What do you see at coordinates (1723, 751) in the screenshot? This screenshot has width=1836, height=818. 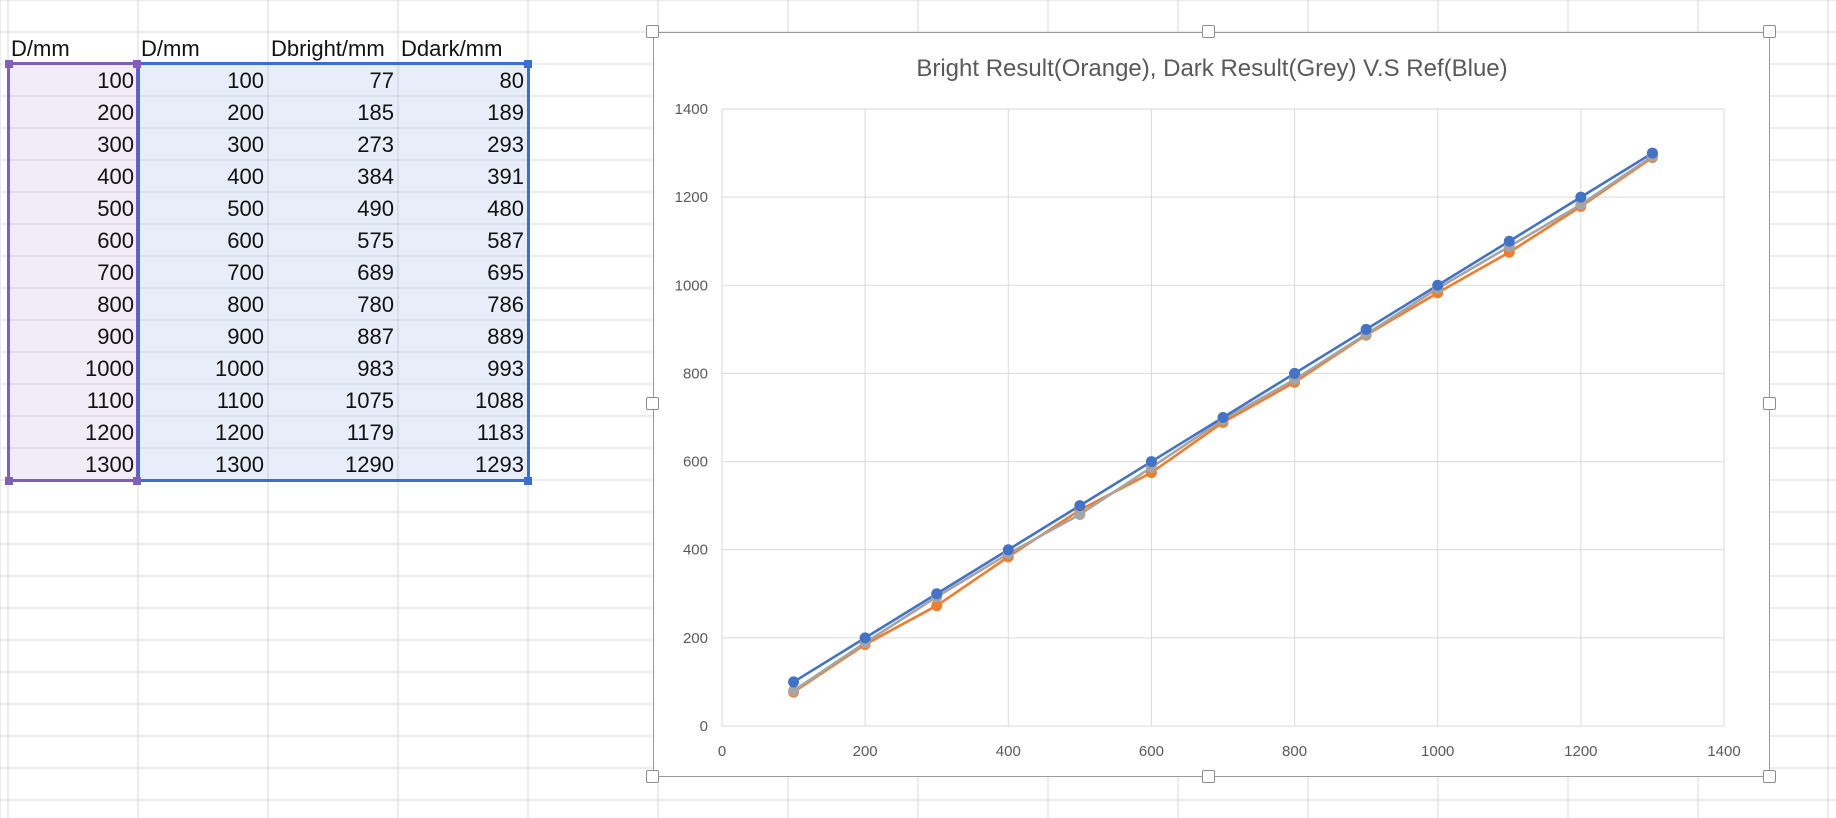 I see `x-tick-label: 1400` at bounding box center [1723, 751].